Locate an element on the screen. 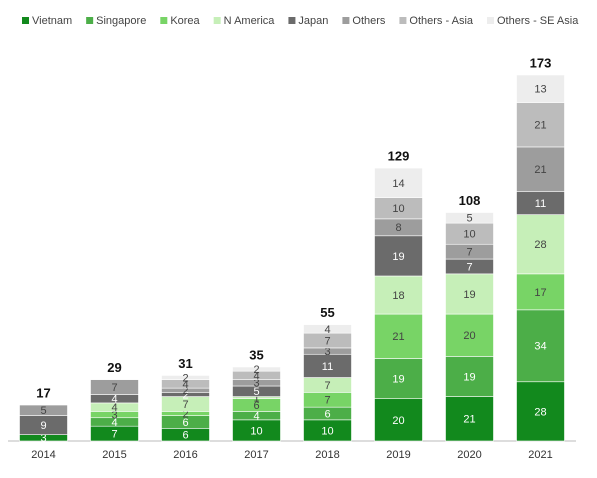  segment-label: 9 is located at coordinates (43, 426).